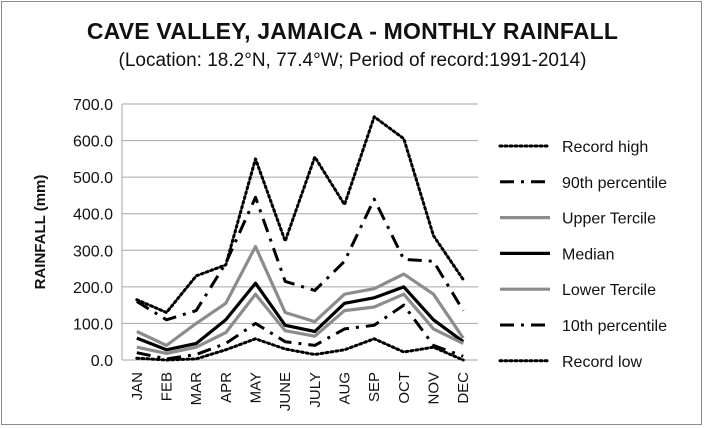  What do you see at coordinates (300, 349) in the screenshot?
I see `series-line-record-low` at bounding box center [300, 349].